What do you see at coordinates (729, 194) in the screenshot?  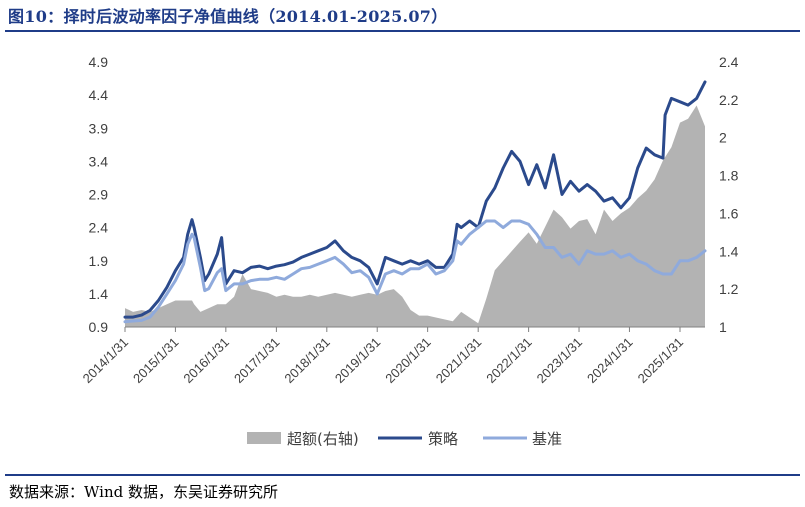 I see `y-axis-right: 1 1.2 1.4 1.6 1.8 2 2.2 2.4` at bounding box center [729, 194].